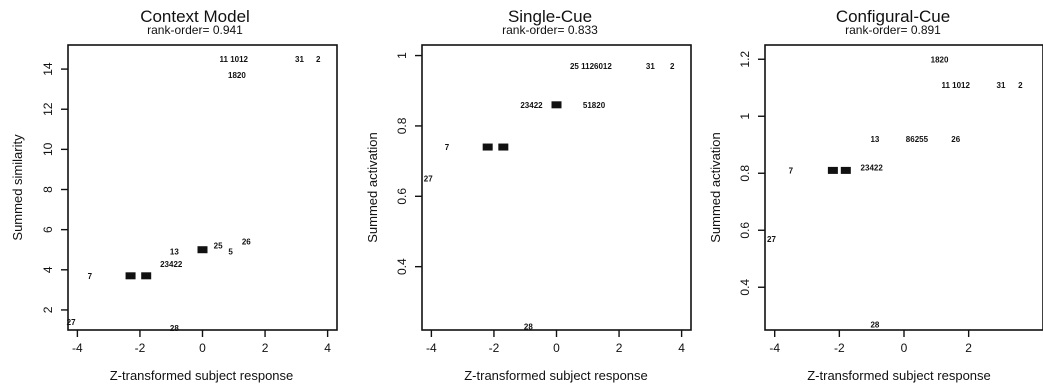 Image resolution: width=1043 pixels, height=386 pixels. What do you see at coordinates (48, 229) in the screenshot?
I see `y-tick-label: 6` at bounding box center [48, 229].